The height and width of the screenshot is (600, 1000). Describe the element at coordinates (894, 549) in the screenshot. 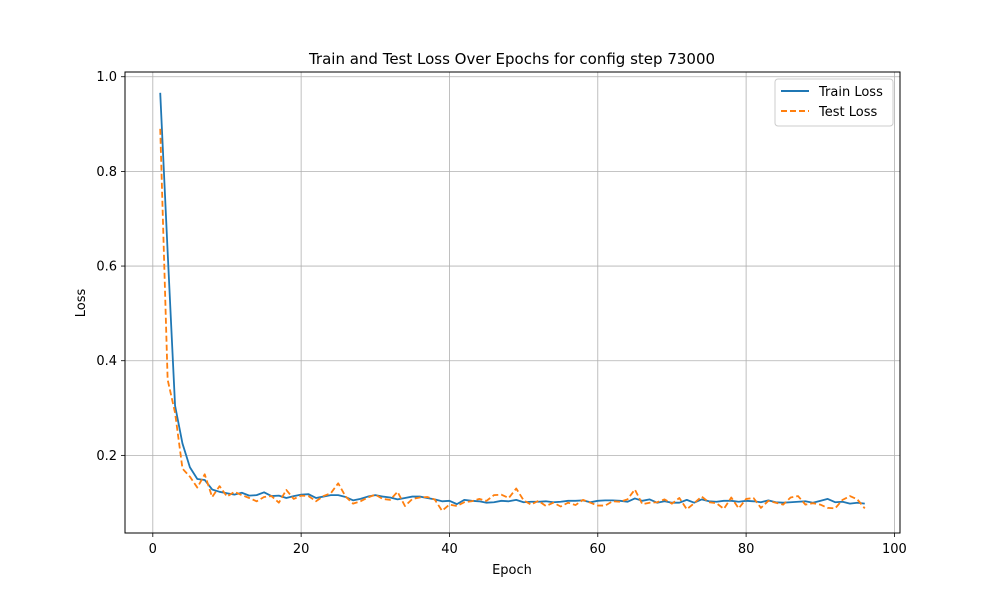

I see `x-tick-label: 100` at that location.